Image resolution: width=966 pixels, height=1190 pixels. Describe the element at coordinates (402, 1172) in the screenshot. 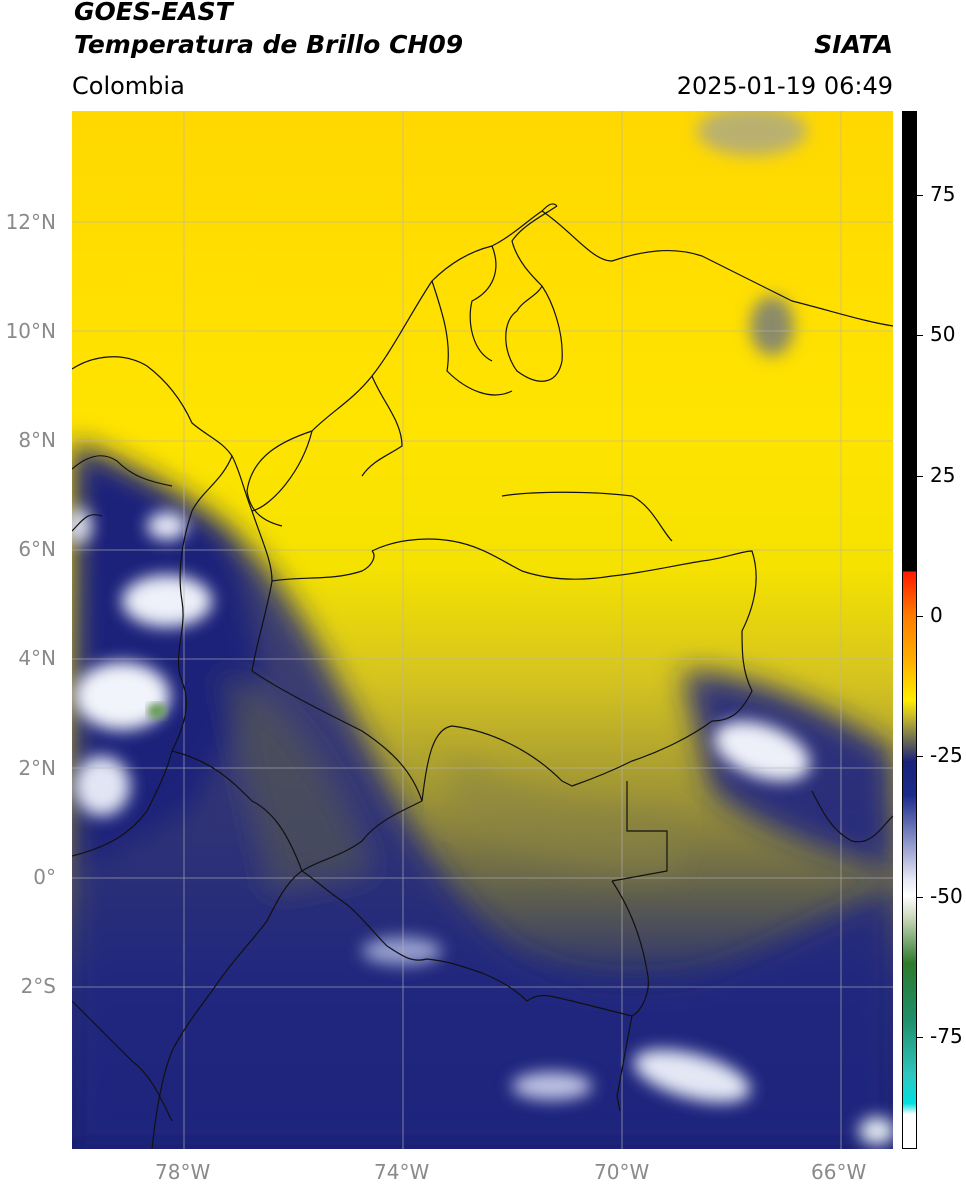

I see `lon-tick-label: 74°W` at that location.